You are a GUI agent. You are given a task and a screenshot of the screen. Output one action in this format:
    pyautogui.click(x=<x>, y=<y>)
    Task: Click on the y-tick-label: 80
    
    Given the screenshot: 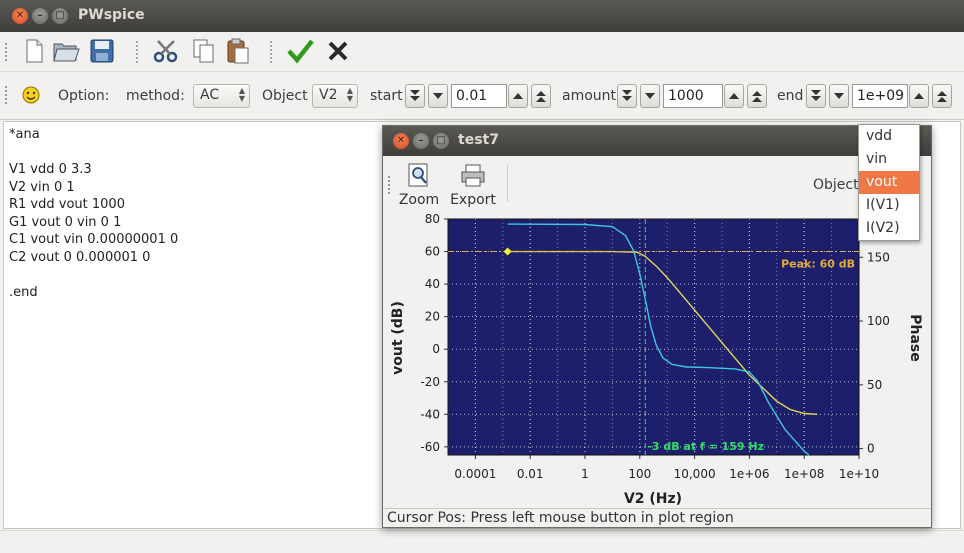 What is the action you would take?
    pyautogui.click(x=432, y=219)
    